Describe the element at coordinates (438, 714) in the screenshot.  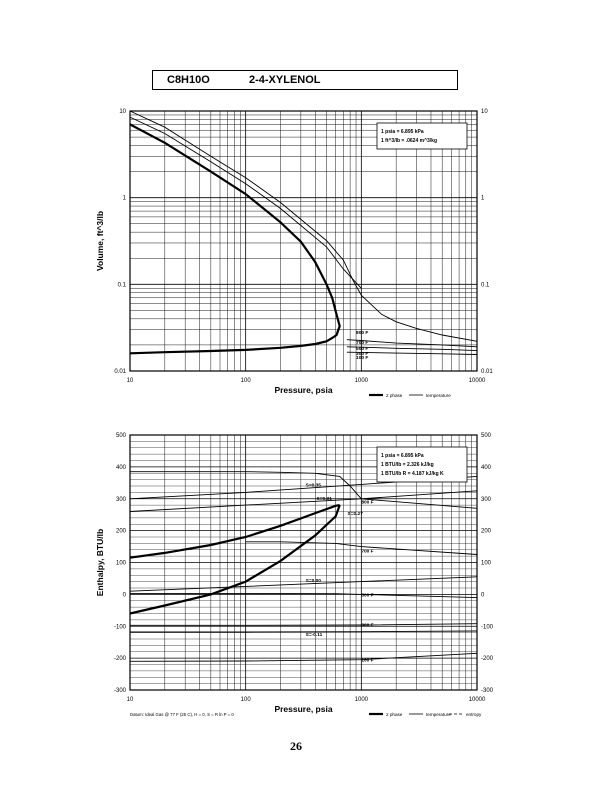
I see `enth-legend-label: temperature` at that location.